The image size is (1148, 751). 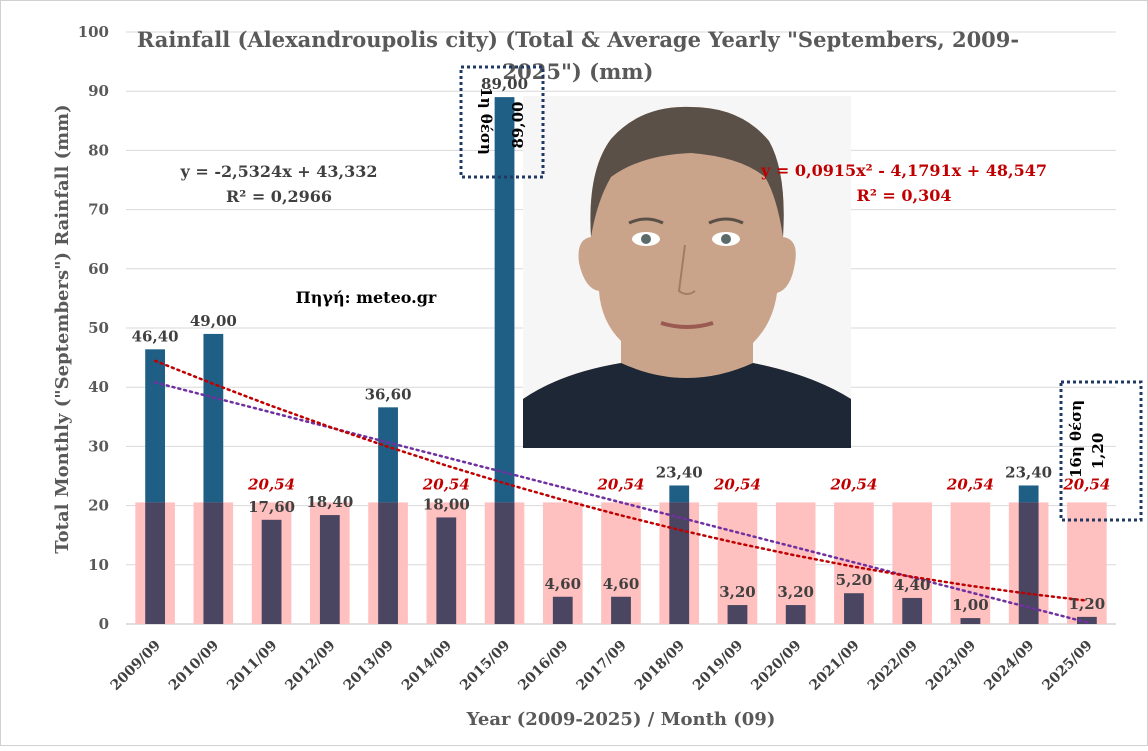 What do you see at coordinates (427, 666) in the screenshot?
I see `x-tick-label: 2014/09` at bounding box center [427, 666].